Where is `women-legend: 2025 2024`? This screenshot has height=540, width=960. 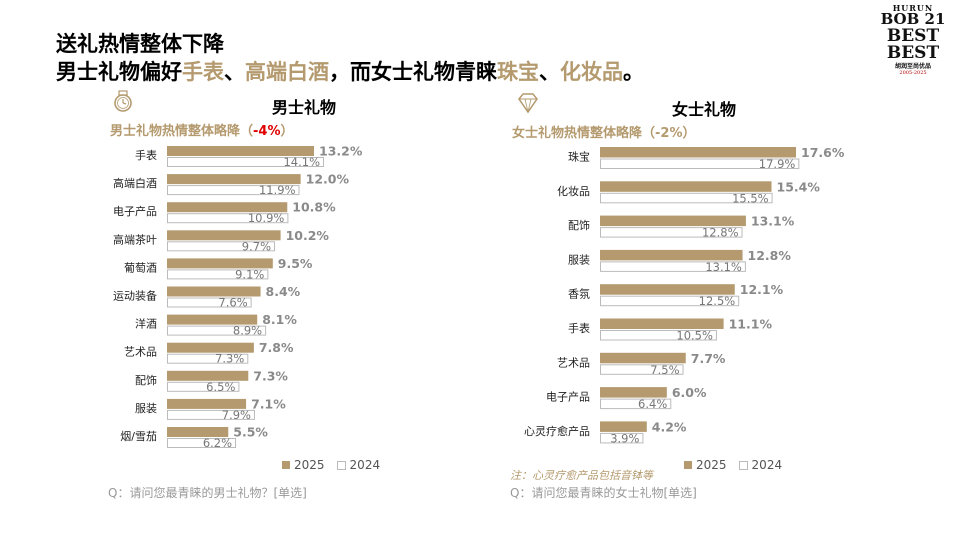
women-legend: 2025 2024 is located at coordinates (733, 465).